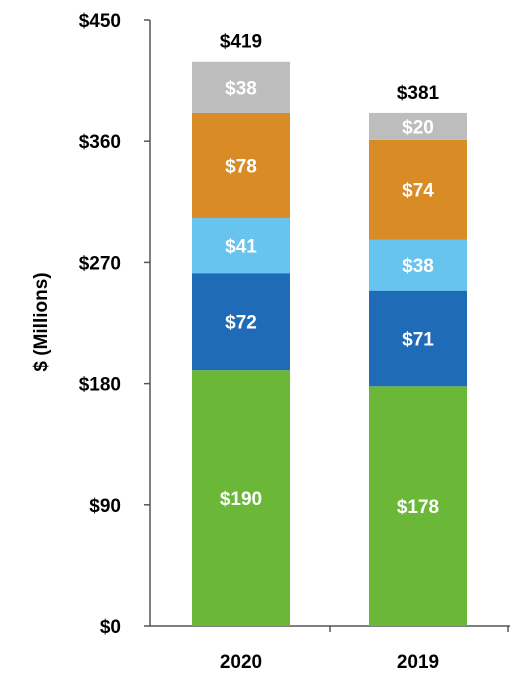 This screenshot has height=690, width=526. I want to click on total-data-label: $419, so click(241, 42).